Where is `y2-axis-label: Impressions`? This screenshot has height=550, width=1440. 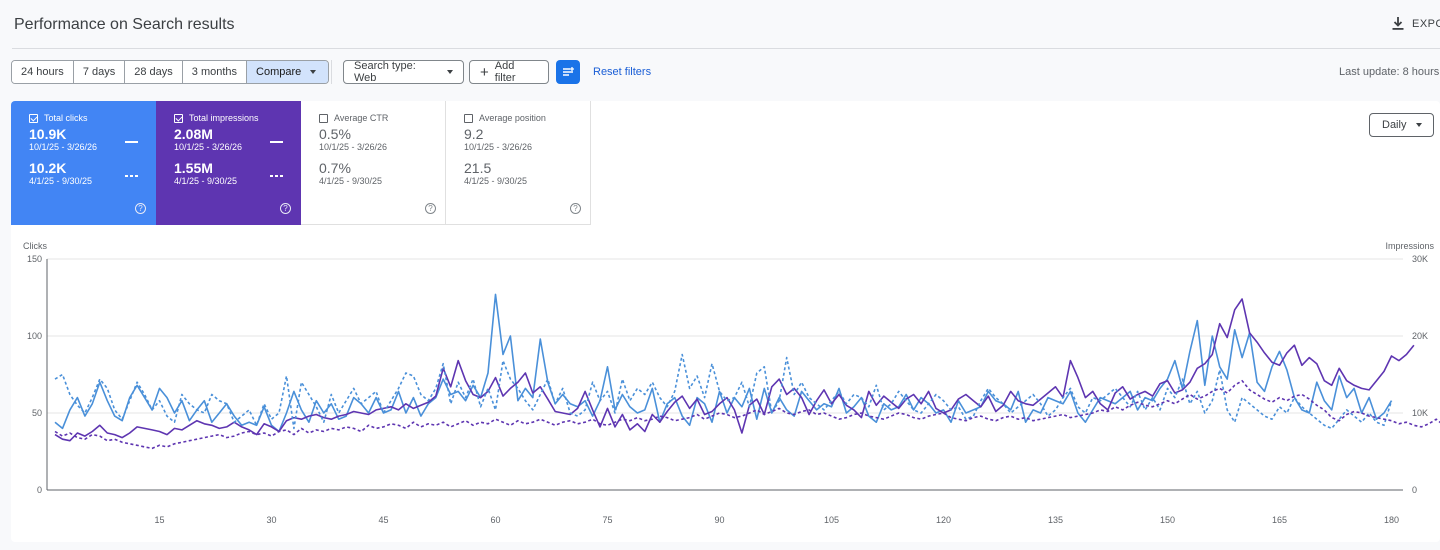
y2-axis-label: Impressions is located at coordinates (1409, 246).